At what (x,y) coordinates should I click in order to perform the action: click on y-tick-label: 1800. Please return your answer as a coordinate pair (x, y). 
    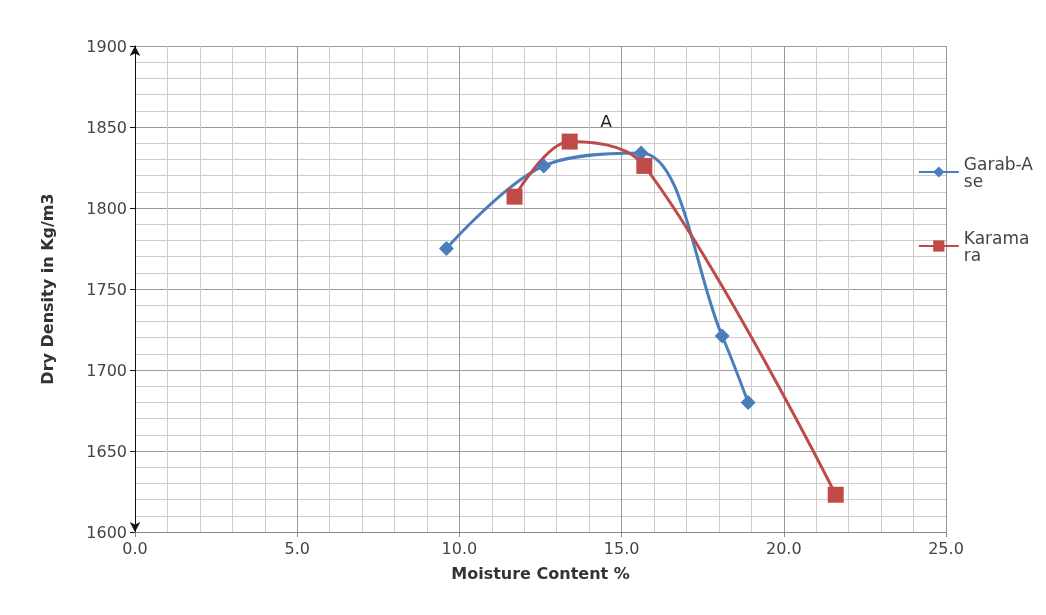
    Looking at the image, I should click on (106, 208).